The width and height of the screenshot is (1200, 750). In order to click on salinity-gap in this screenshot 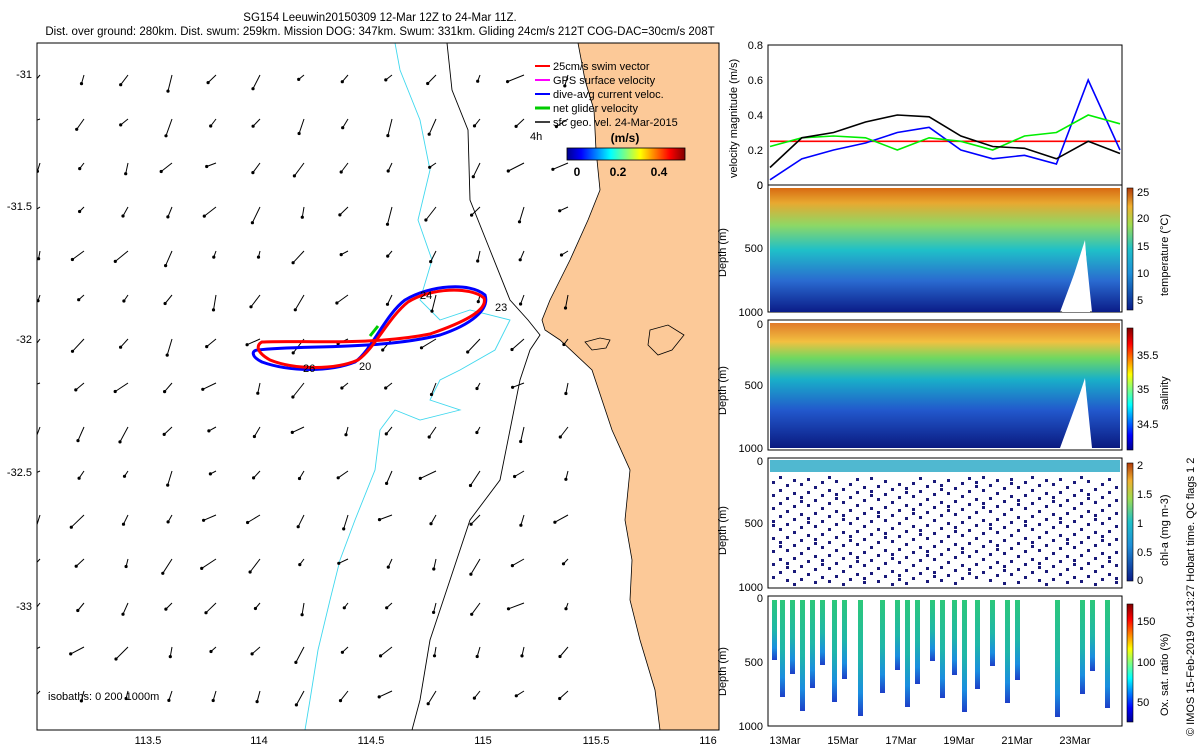, I will do `click(1076, 413)`.